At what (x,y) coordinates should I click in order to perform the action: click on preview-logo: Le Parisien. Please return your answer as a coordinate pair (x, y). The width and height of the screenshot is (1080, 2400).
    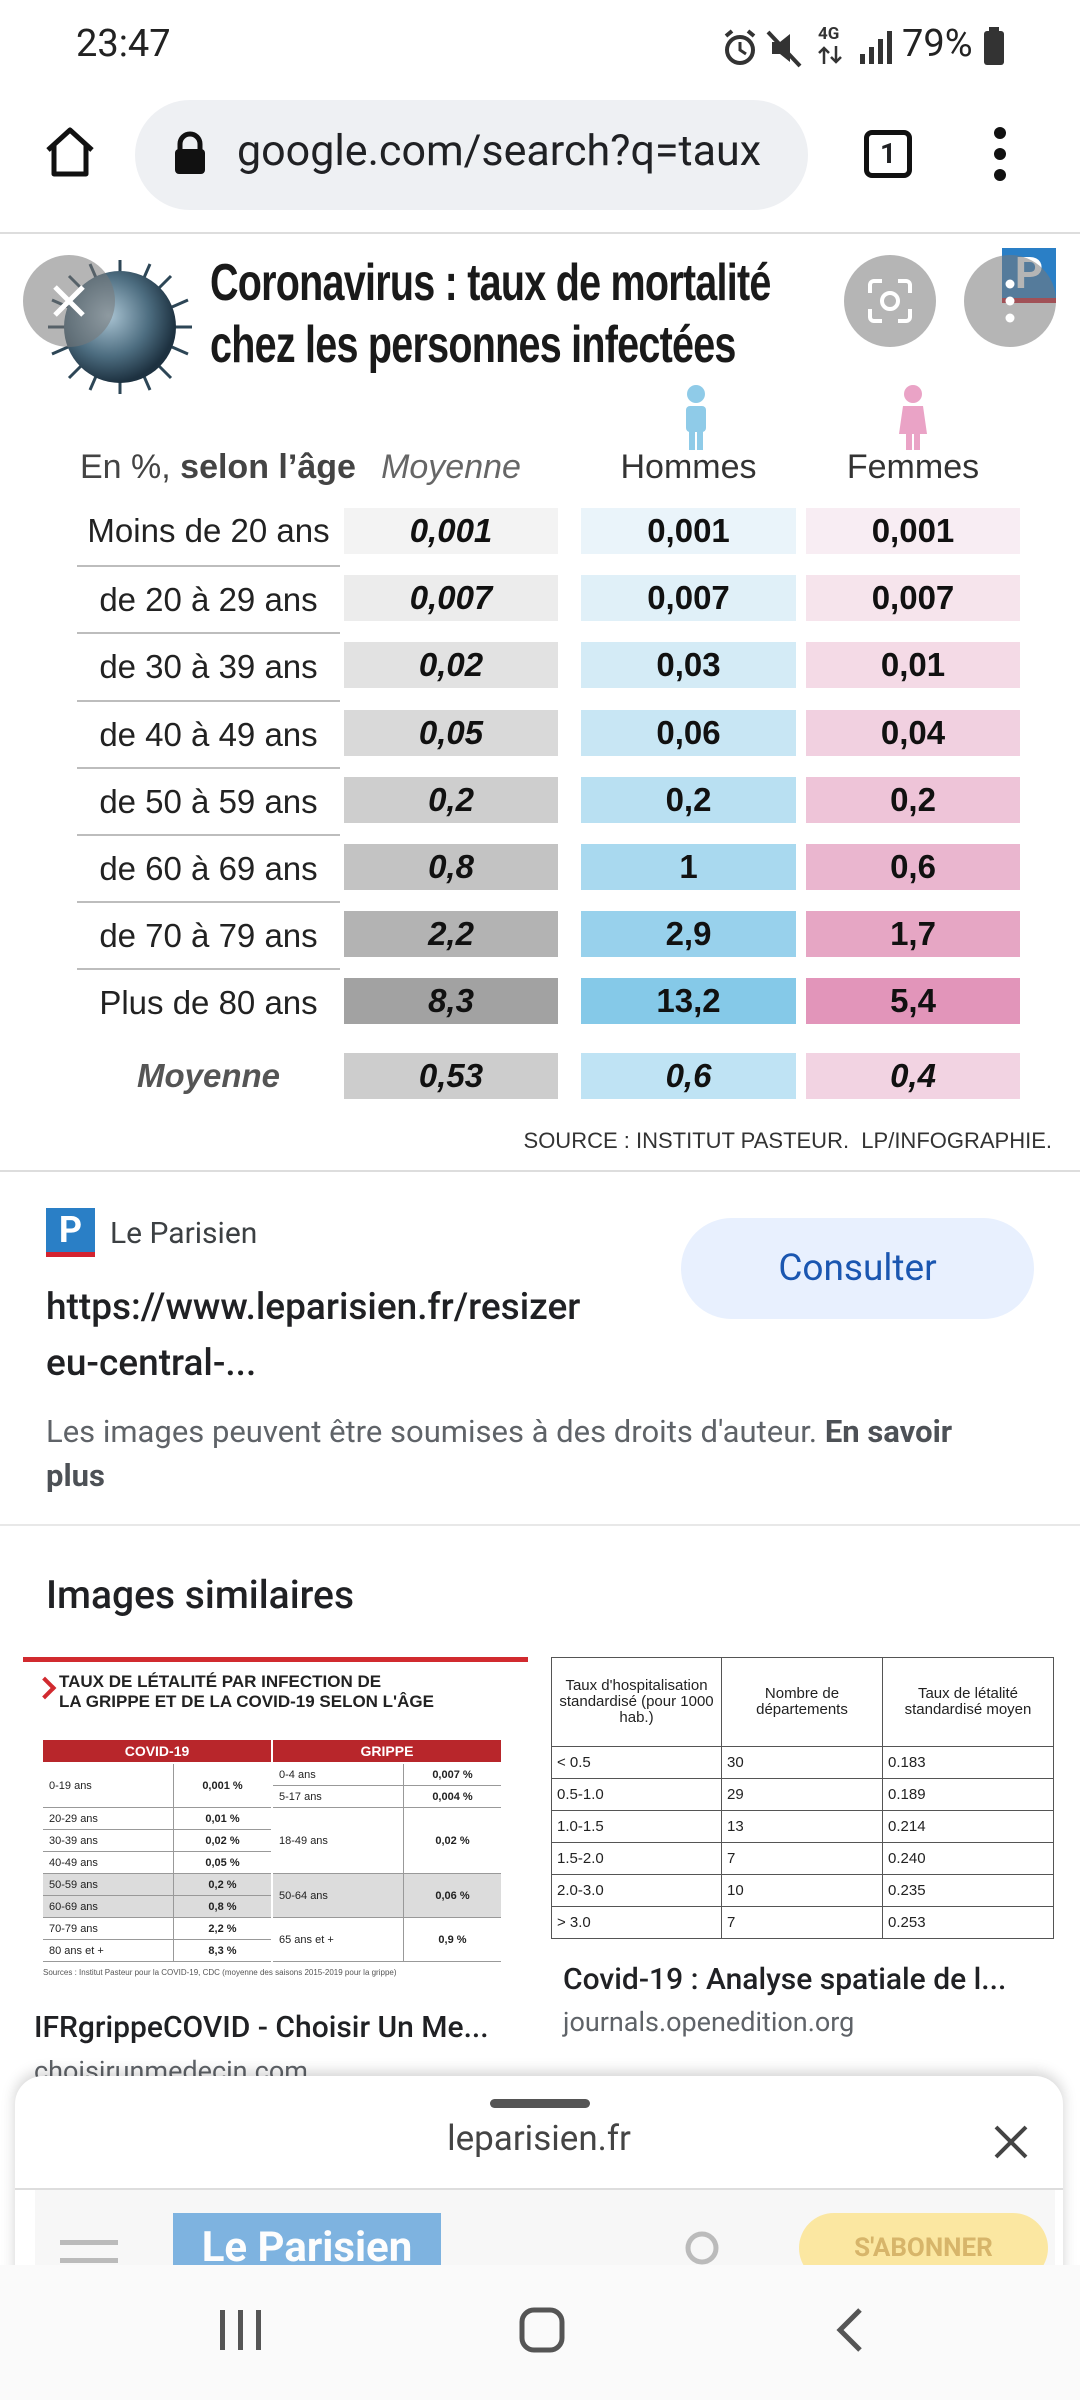
    Looking at the image, I should click on (307, 2243).